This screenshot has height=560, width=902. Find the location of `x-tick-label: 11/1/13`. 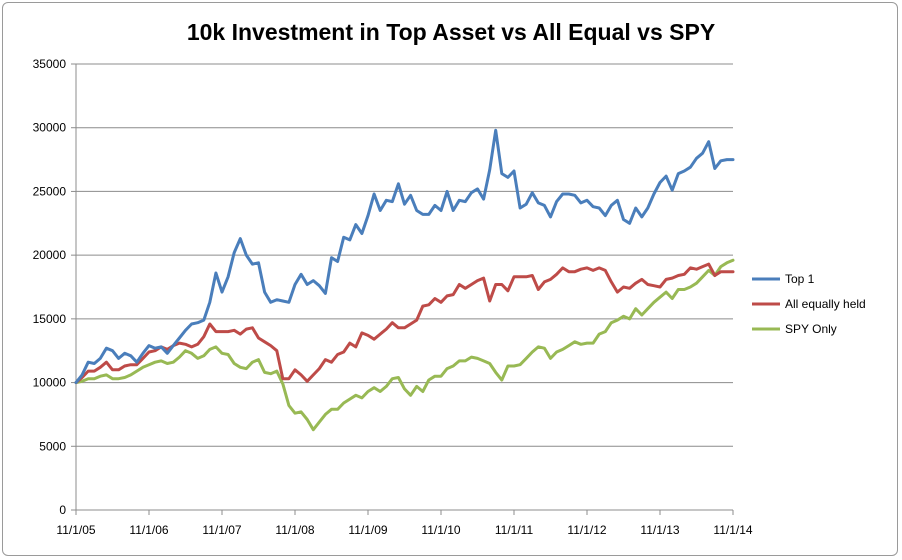

x-tick-label: 11/1/13 is located at coordinates (659, 530).